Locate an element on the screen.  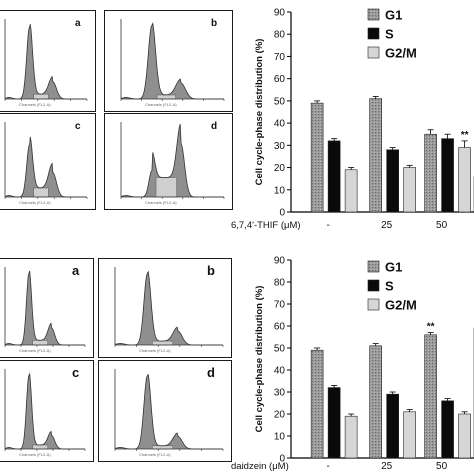
histogram-panel-top-d: d Channels (FL2-A) is located at coordinates (168, 161).